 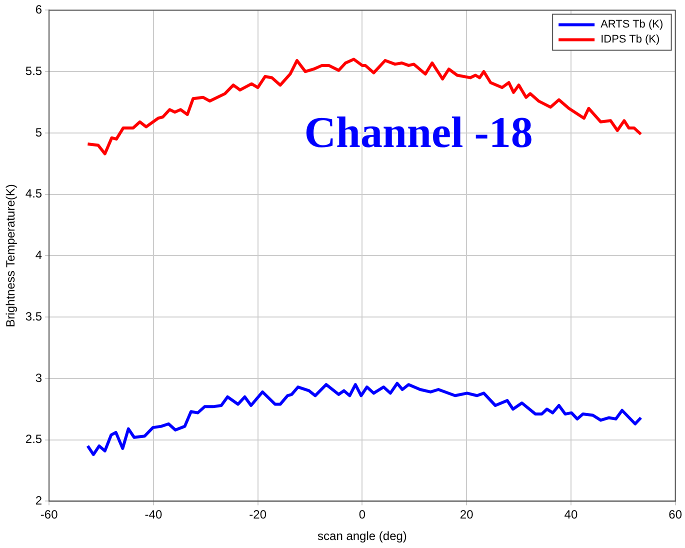 I want to click on x-tick-label: -20, so click(x=258, y=515).